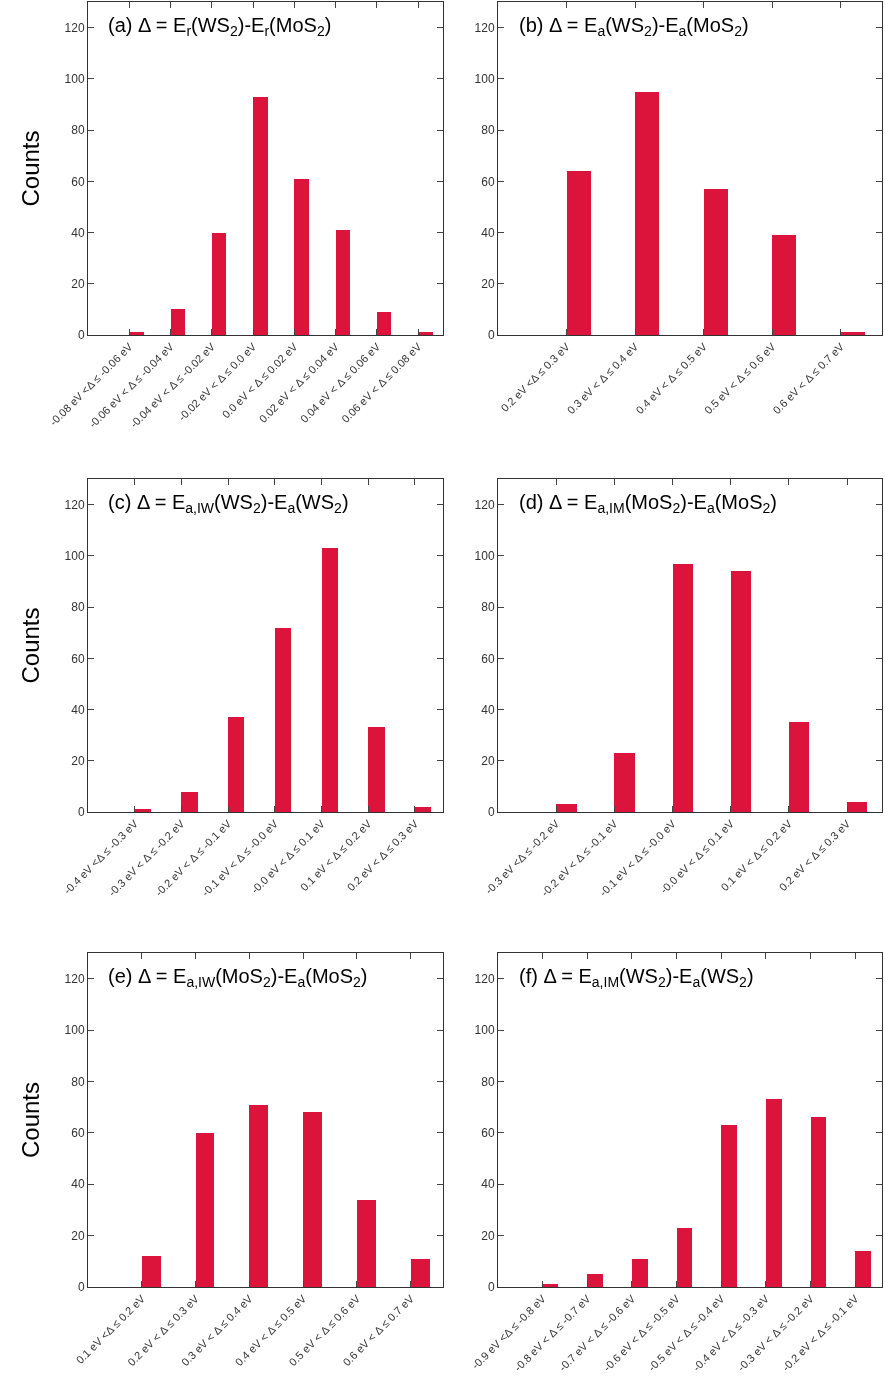 This screenshot has height=1399, width=885. What do you see at coordinates (238, 978) in the screenshot?
I see `chart-title: (e) Δ = E$_{a,IW}$(MoS$_{2}$)-E$_{a}$(MoS$_{2}$)` at bounding box center [238, 978].